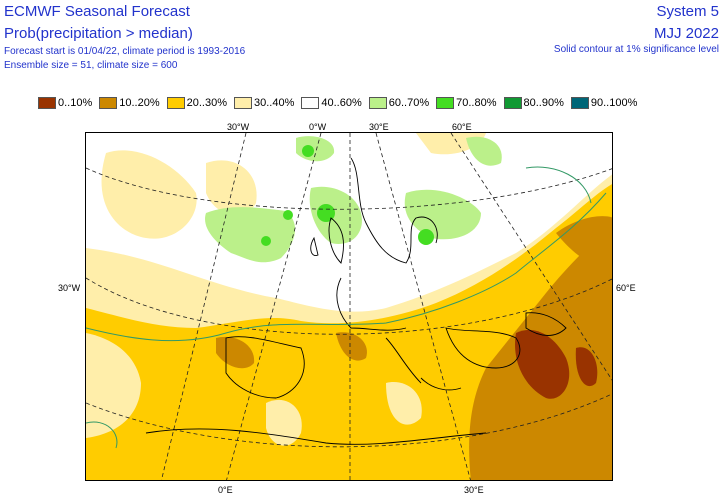 The image size is (725, 498). Describe the element at coordinates (274, 103) in the screenshot. I see `legend-label: 30..40%` at that location.